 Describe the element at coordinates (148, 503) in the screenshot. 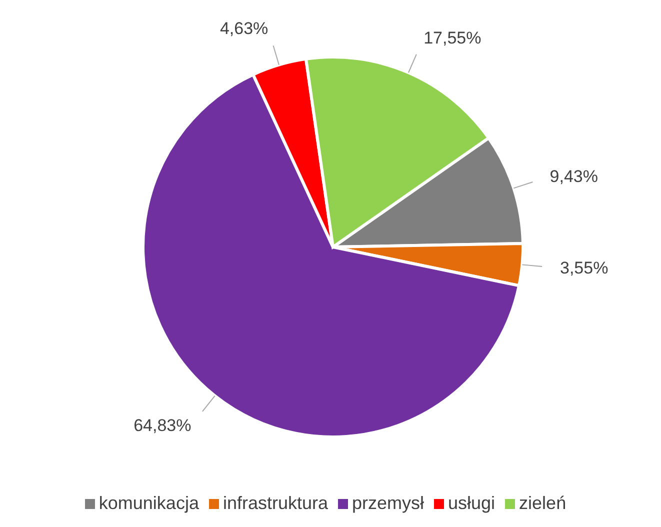

I see `legend-label: komunikacja` at that location.